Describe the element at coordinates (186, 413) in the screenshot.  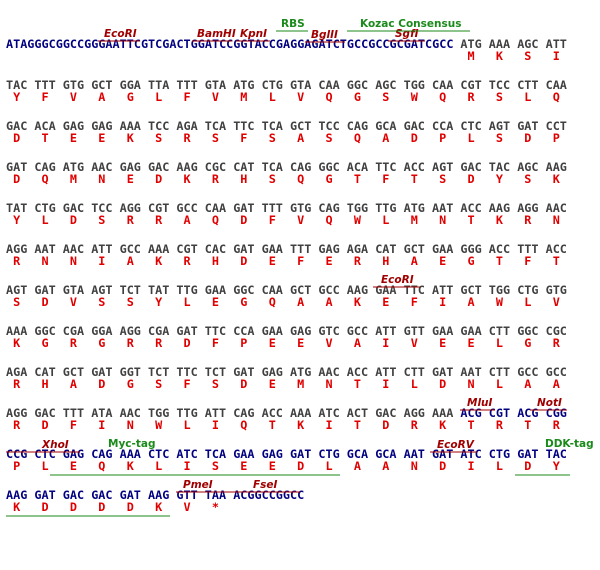
I see `codon: TTG` at that location.